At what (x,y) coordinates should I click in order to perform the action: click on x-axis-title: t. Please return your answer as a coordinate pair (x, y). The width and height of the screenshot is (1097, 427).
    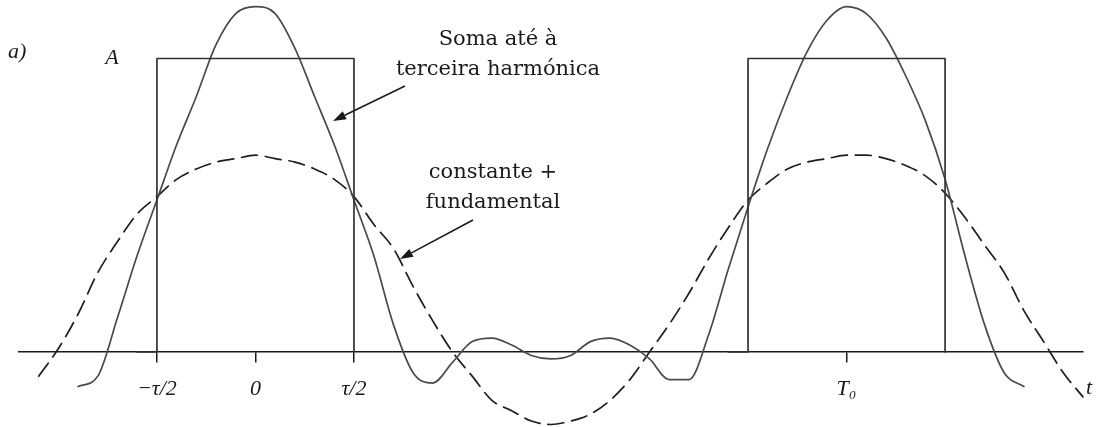
    Looking at the image, I should click on (1089, 386).